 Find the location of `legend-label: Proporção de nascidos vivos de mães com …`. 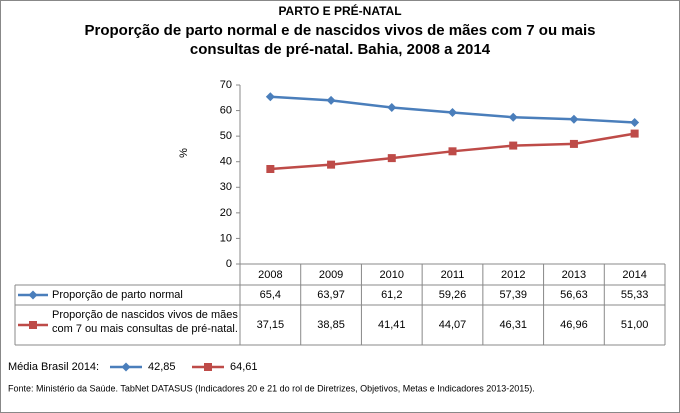

legend-label: Proporção de nascidos vivos de mães com … is located at coordinates (145, 322).